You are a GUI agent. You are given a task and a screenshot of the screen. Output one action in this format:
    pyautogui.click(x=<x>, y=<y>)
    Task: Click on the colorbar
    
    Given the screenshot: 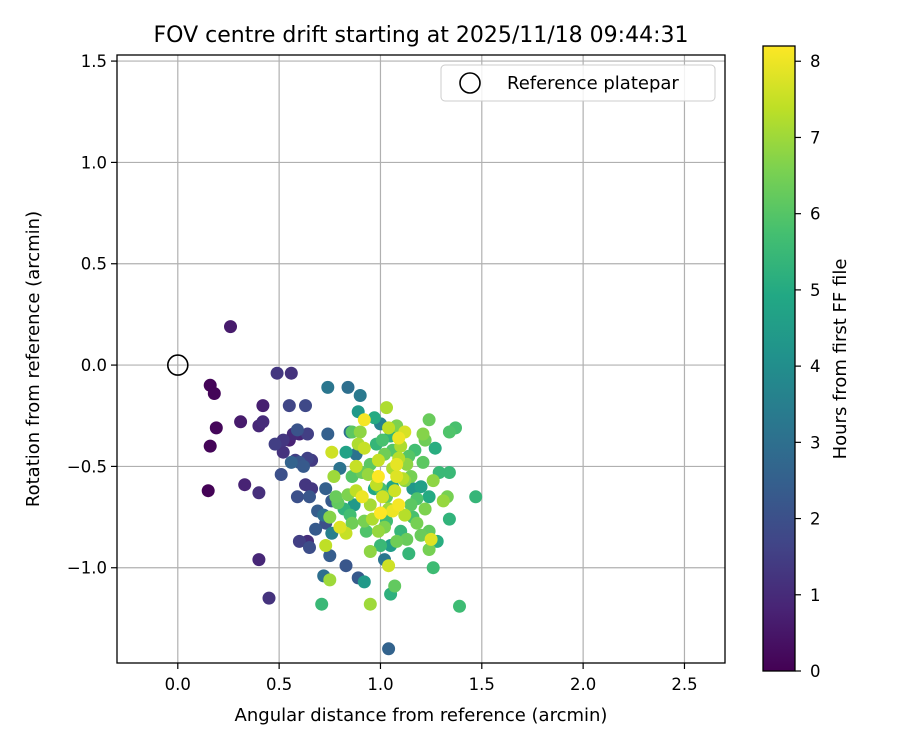 What is the action you would take?
    pyautogui.click(x=779, y=358)
    